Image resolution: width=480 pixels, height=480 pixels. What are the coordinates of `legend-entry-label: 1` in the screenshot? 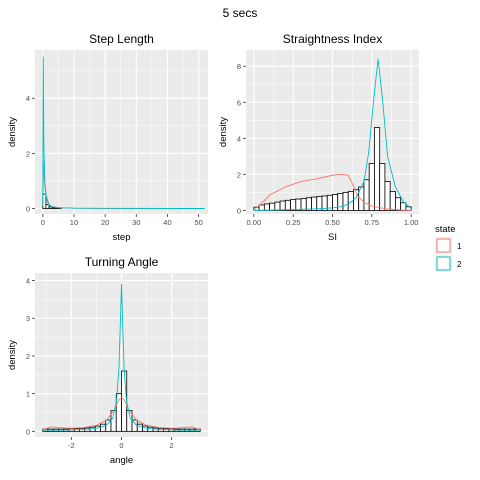 It's located at (459, 246).